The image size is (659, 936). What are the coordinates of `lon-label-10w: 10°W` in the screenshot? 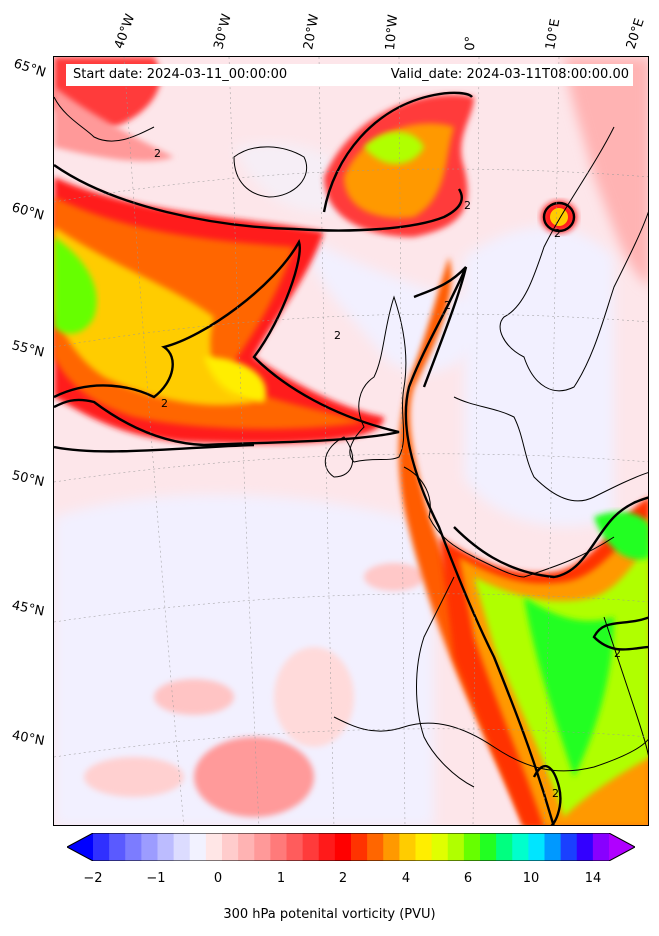 It's located at (392, 32).